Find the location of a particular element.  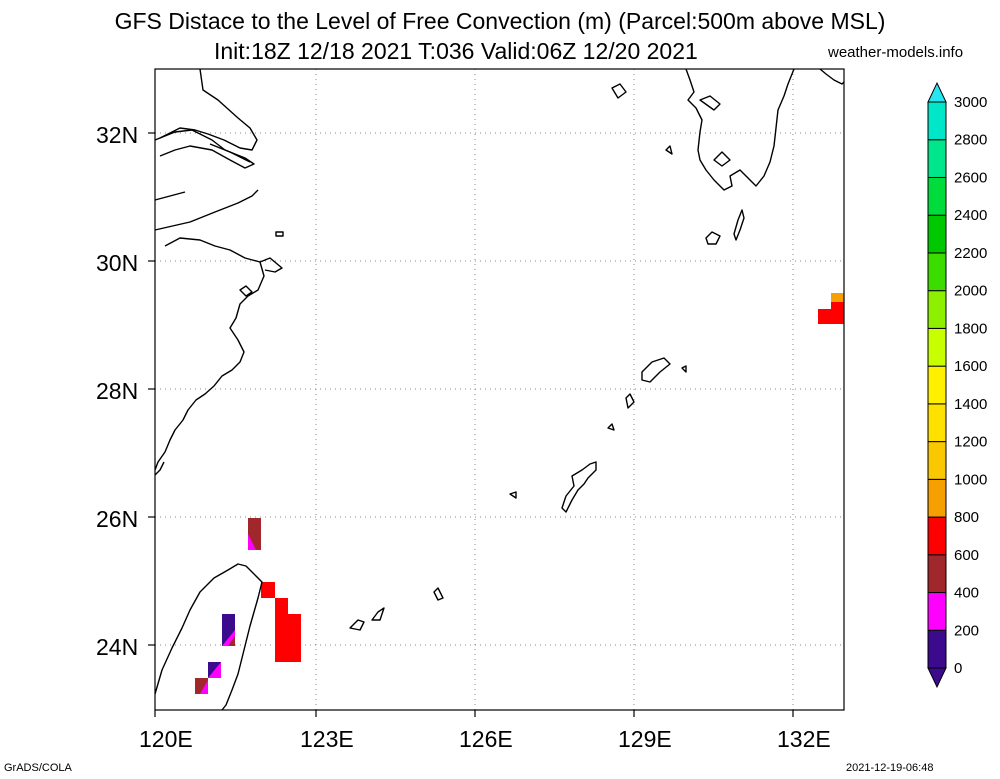

generated-timestamp: 2021-12-19-06:48 is located at coordinates (890, 768).